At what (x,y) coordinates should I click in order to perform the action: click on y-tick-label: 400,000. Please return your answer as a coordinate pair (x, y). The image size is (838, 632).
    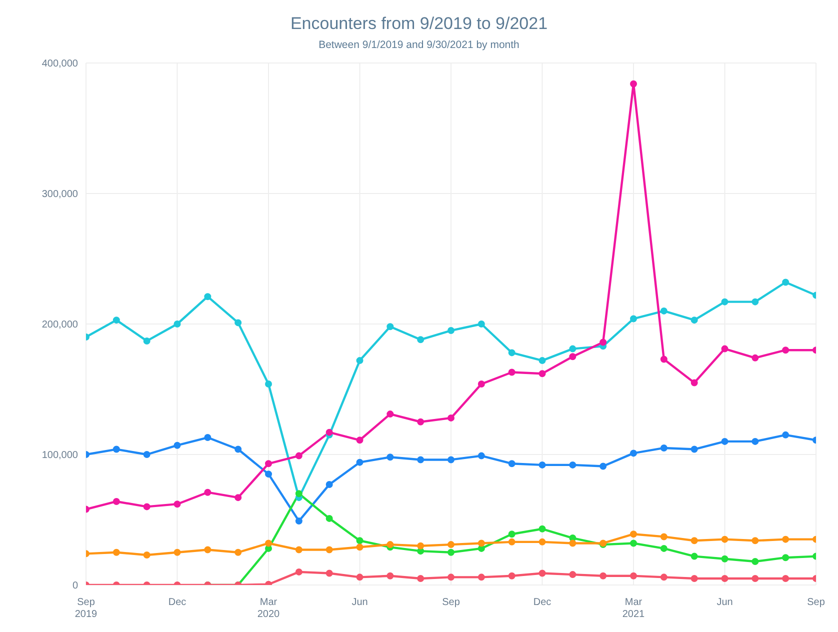
    Looking at the image, I should click on (60, 64).